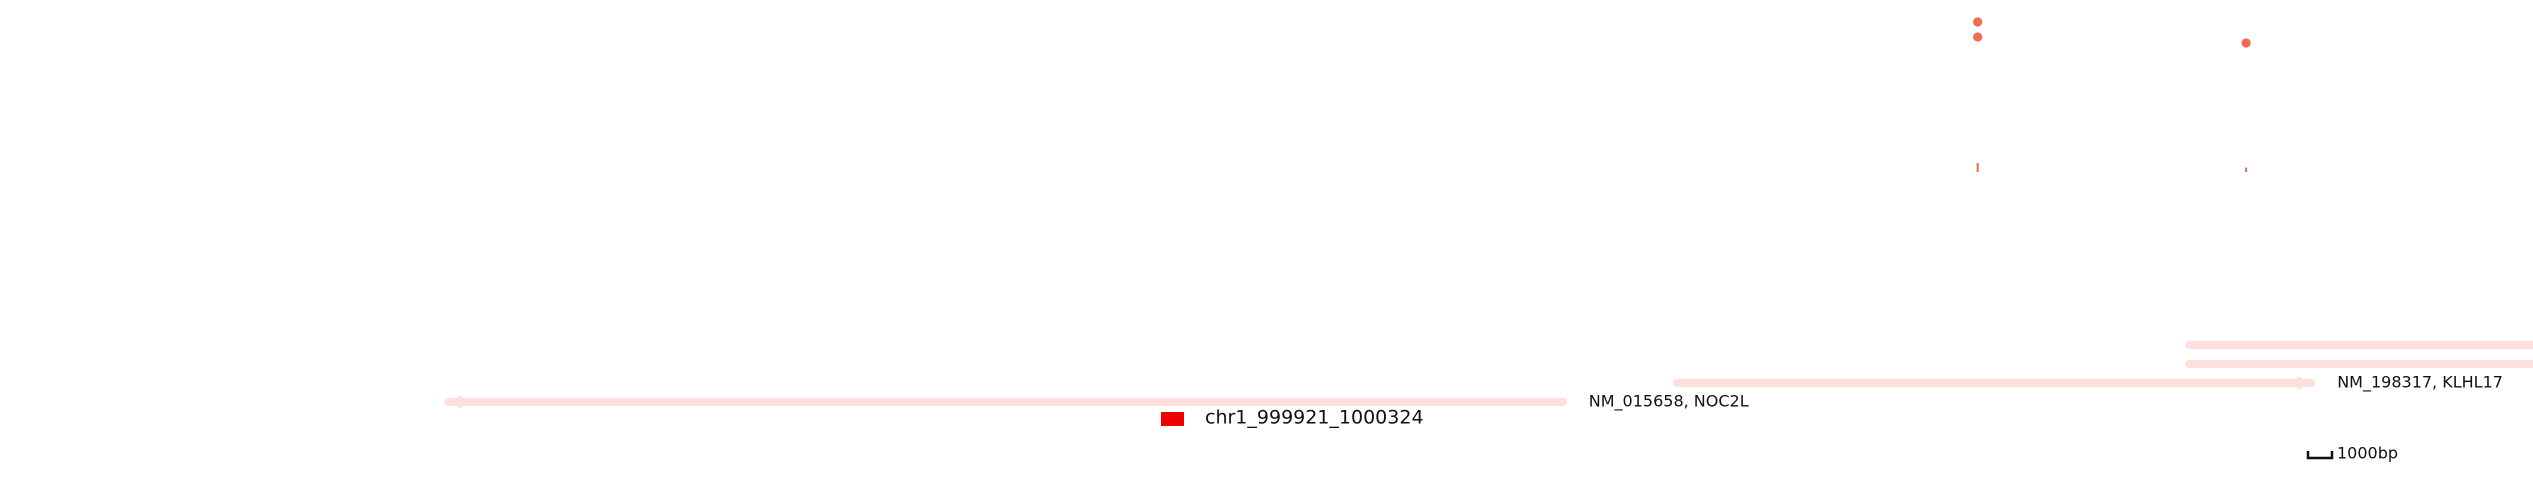  What do you see at coordinates (2112, 32) in the screenshot?
I see `association-points` at bounding box center [2112, 32].